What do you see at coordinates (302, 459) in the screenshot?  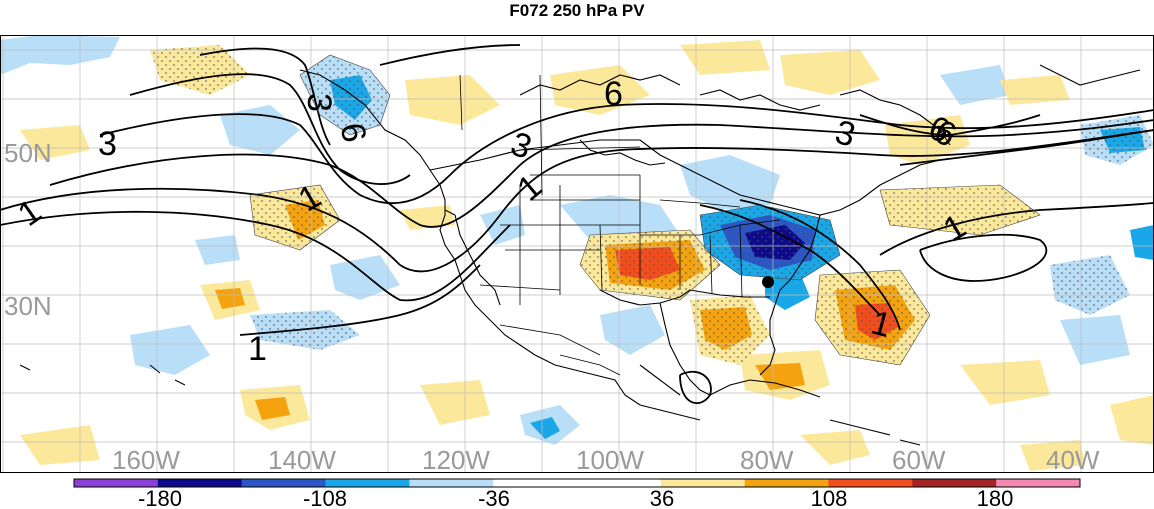 I see `longitude-label-140w: 140W` at bounding box center [302, 459].